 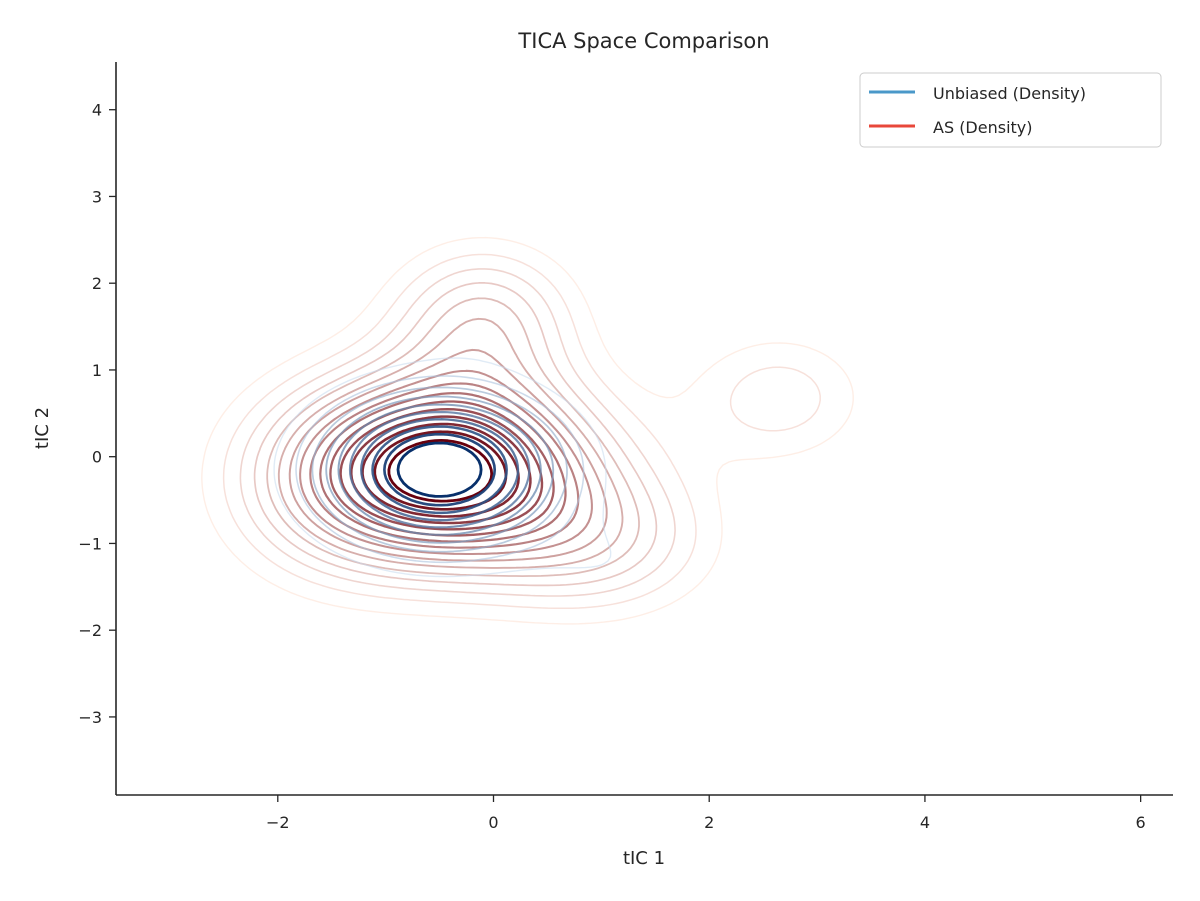 I want to click on x-axis-label: tIC 1, so click(x=644, y=858).